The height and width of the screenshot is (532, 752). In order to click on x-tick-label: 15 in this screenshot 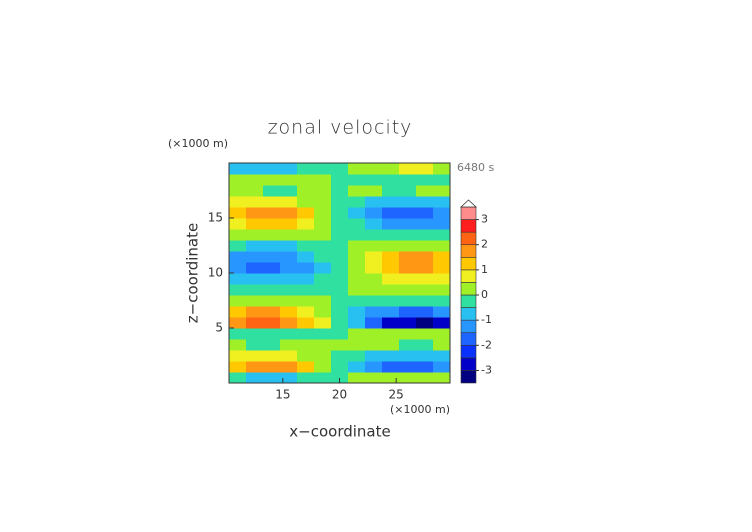, I will do `click(282, 395)`.